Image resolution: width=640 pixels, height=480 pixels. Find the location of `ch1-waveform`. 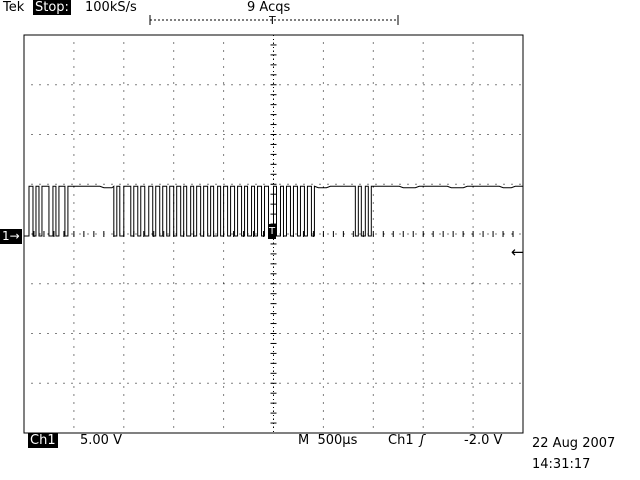

ch1-waveform is located at coordinates (273, 211).